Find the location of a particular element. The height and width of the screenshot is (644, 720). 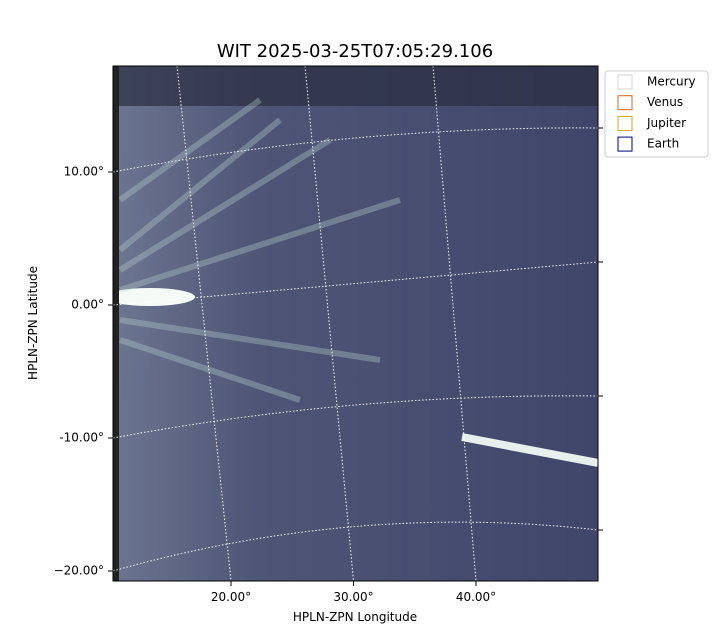

legend is located at coordinates (656, 114).